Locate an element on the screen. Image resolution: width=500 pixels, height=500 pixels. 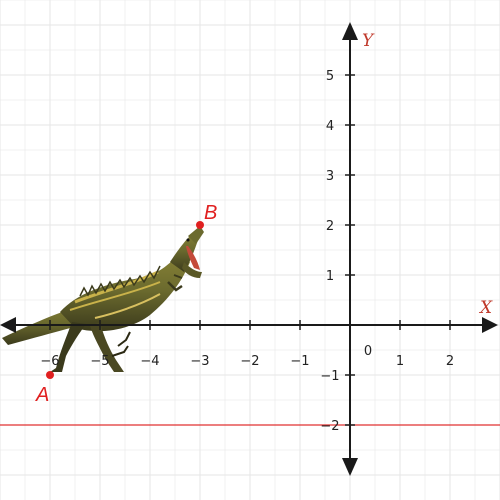
x-tick-label: −6 is located at coordinates (49, 361).